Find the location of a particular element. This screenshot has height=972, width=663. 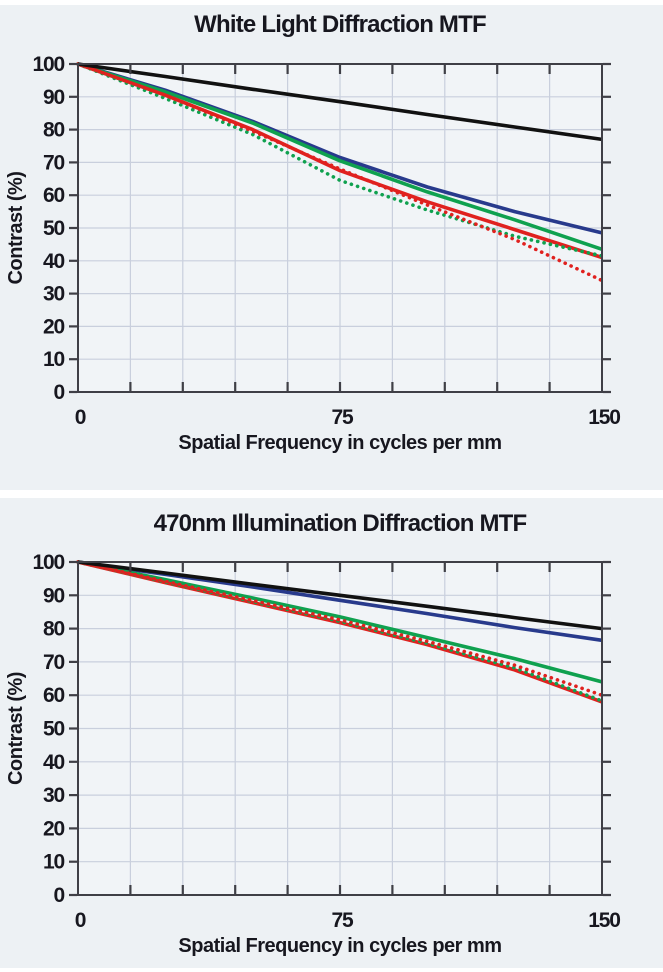

series-lines is located at coordinates (340, 632).